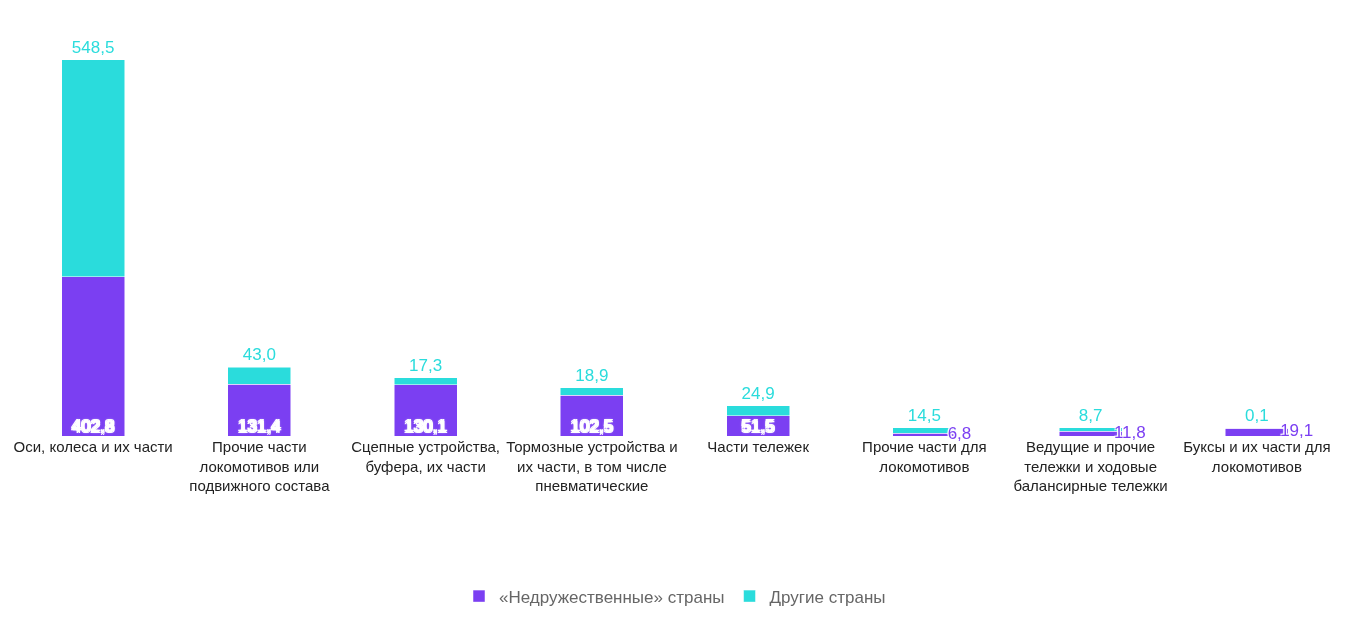  I want to click on legend-label: Другие страны, so click(827, 597).